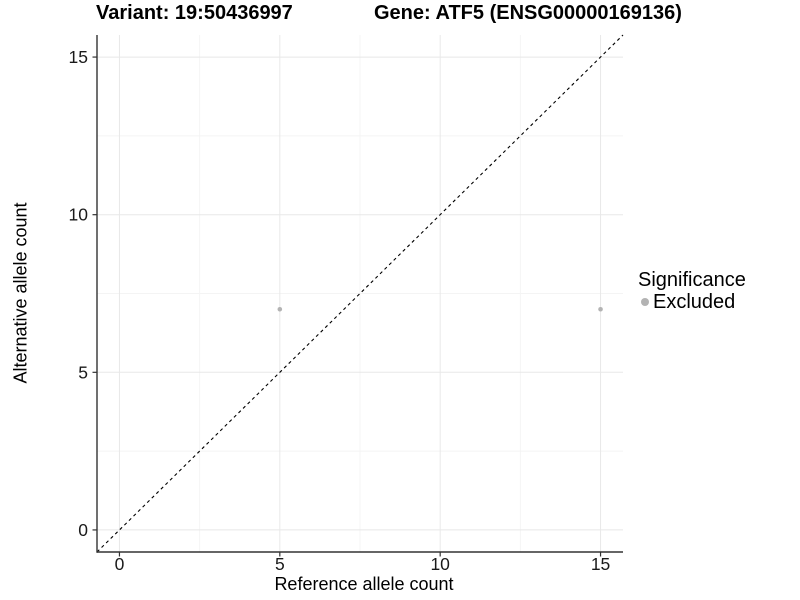 This screenshot has height=600, width=800. What do you see at coordinates (280, 564) in the screenshot?
I see `x-tick-label: 5` at bounding box center [280, 564].